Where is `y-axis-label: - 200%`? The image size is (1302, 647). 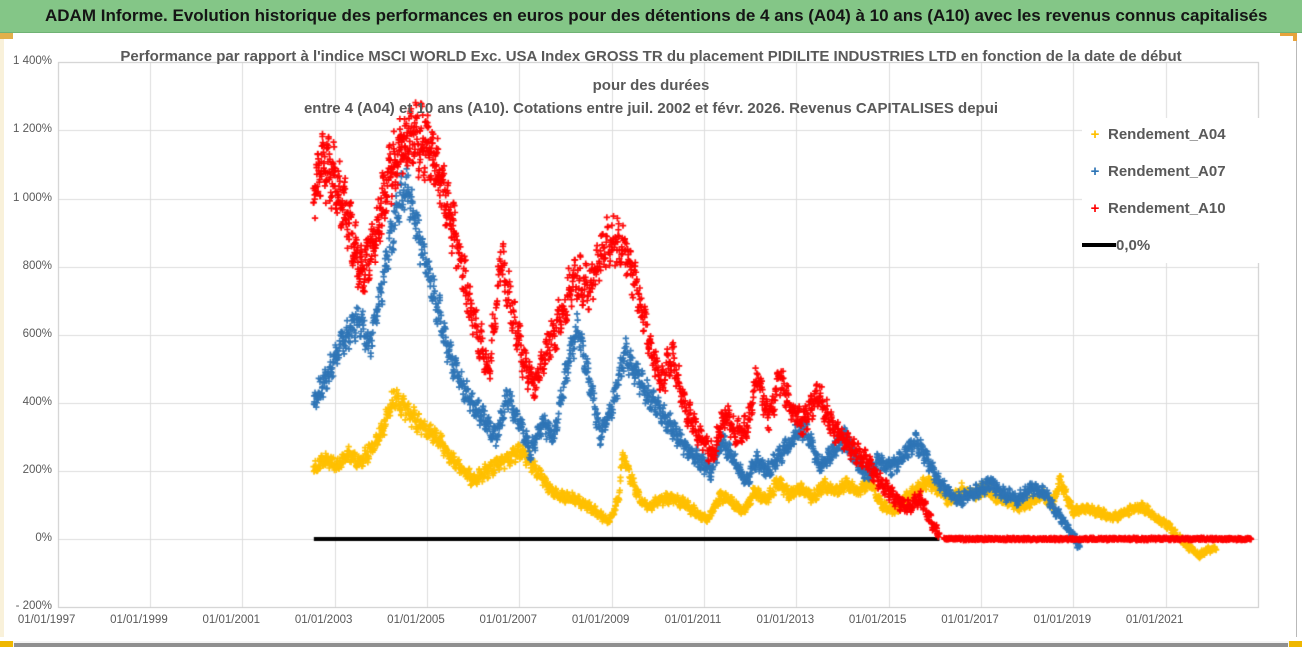
y-axis-label: - 200% is located at coordinates (33, 606).